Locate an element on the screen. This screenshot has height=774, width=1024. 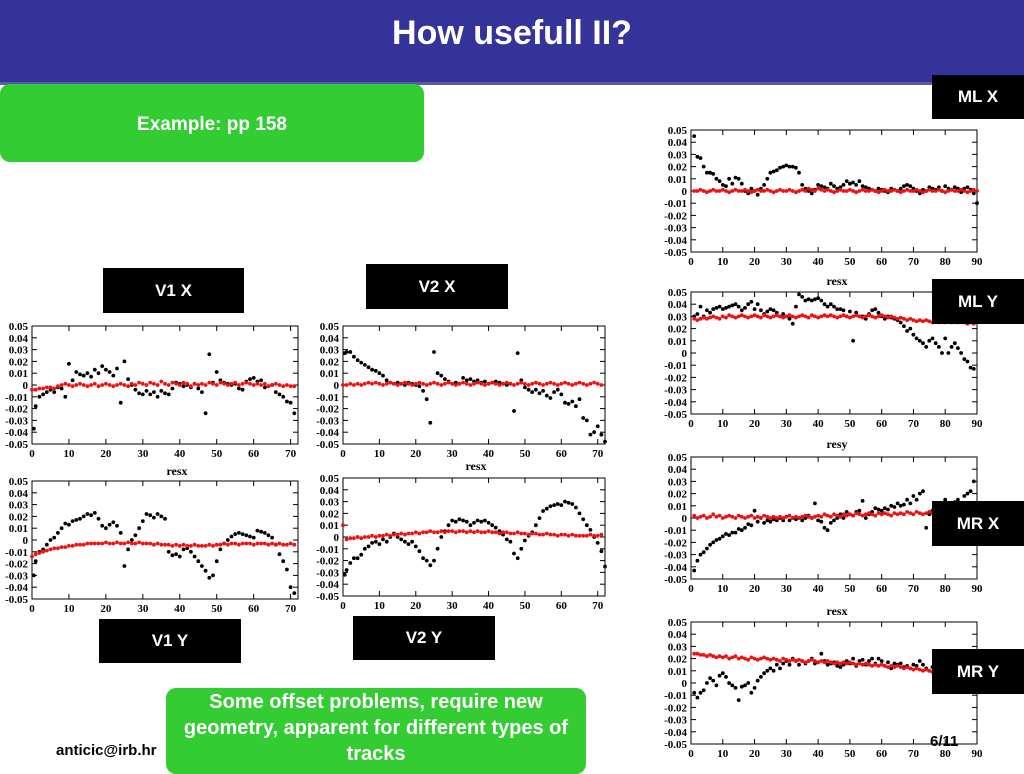
example-callout: Example: pp 158 is located at coordinates (212, 123).